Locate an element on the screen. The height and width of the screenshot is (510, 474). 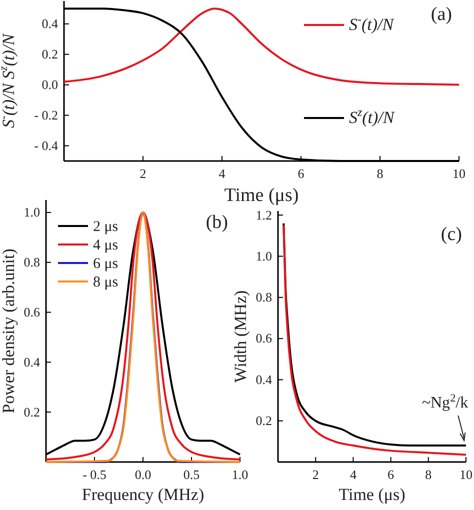
y-tick-label: - 0.4 is located at coordinates (46, 145).